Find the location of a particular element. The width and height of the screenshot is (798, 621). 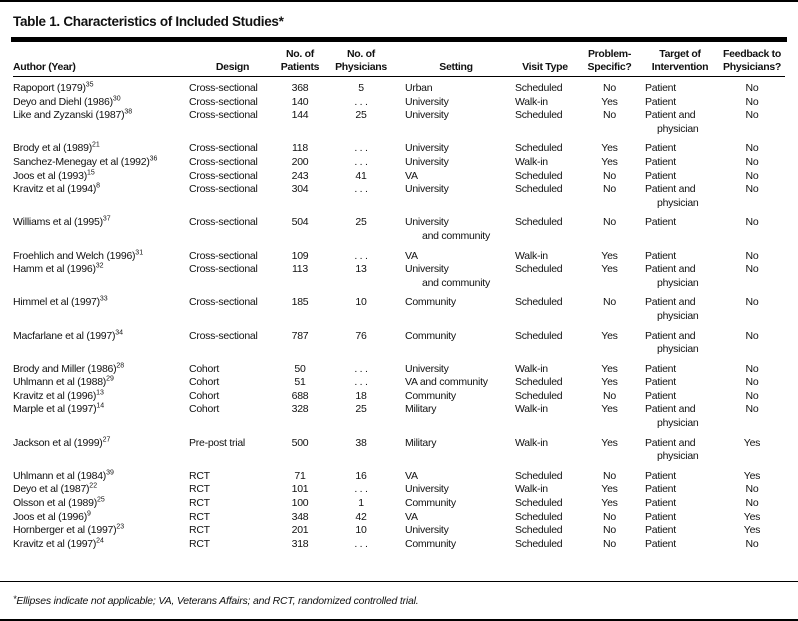

cell-author: Like and Zyzanski (1987)38 is located at coordinates (73, 115).